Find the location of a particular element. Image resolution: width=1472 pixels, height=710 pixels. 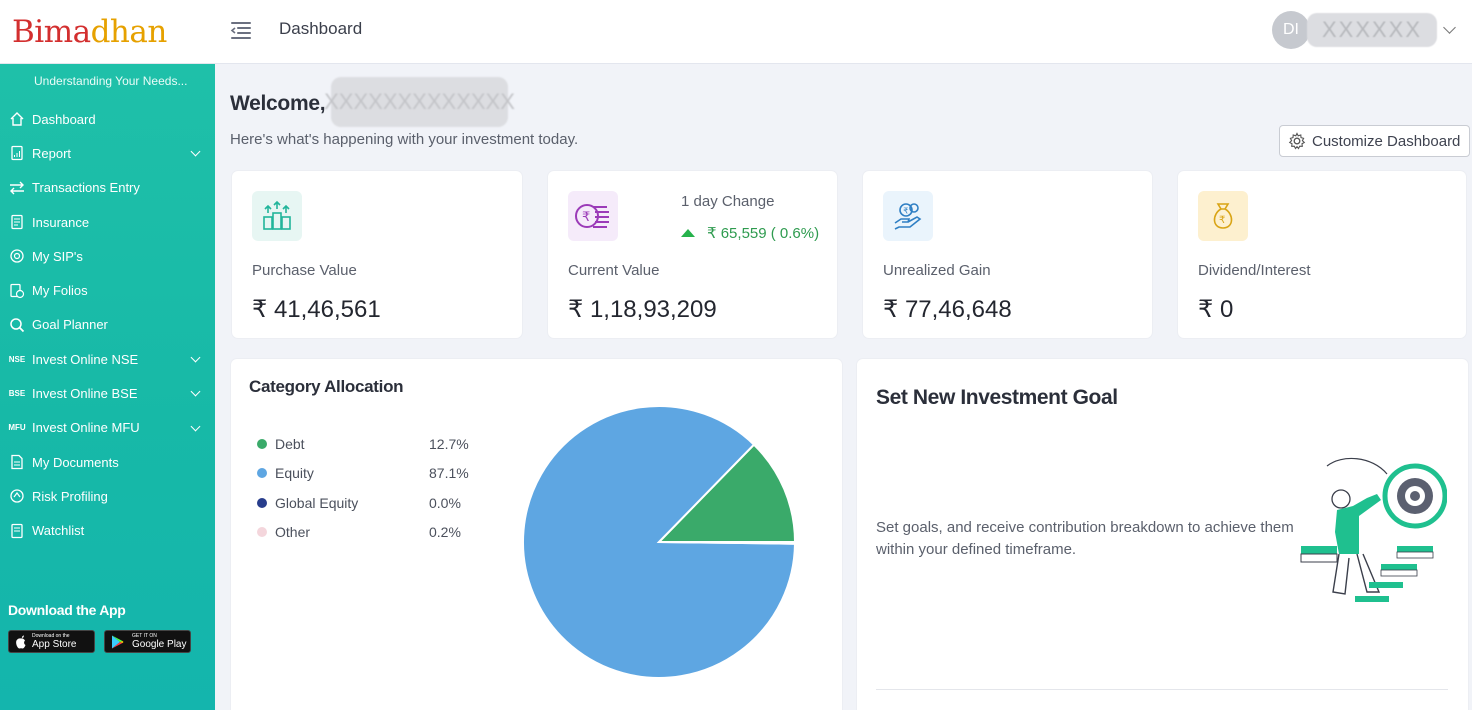

google-play-icon is located at coordinates (118, 641).